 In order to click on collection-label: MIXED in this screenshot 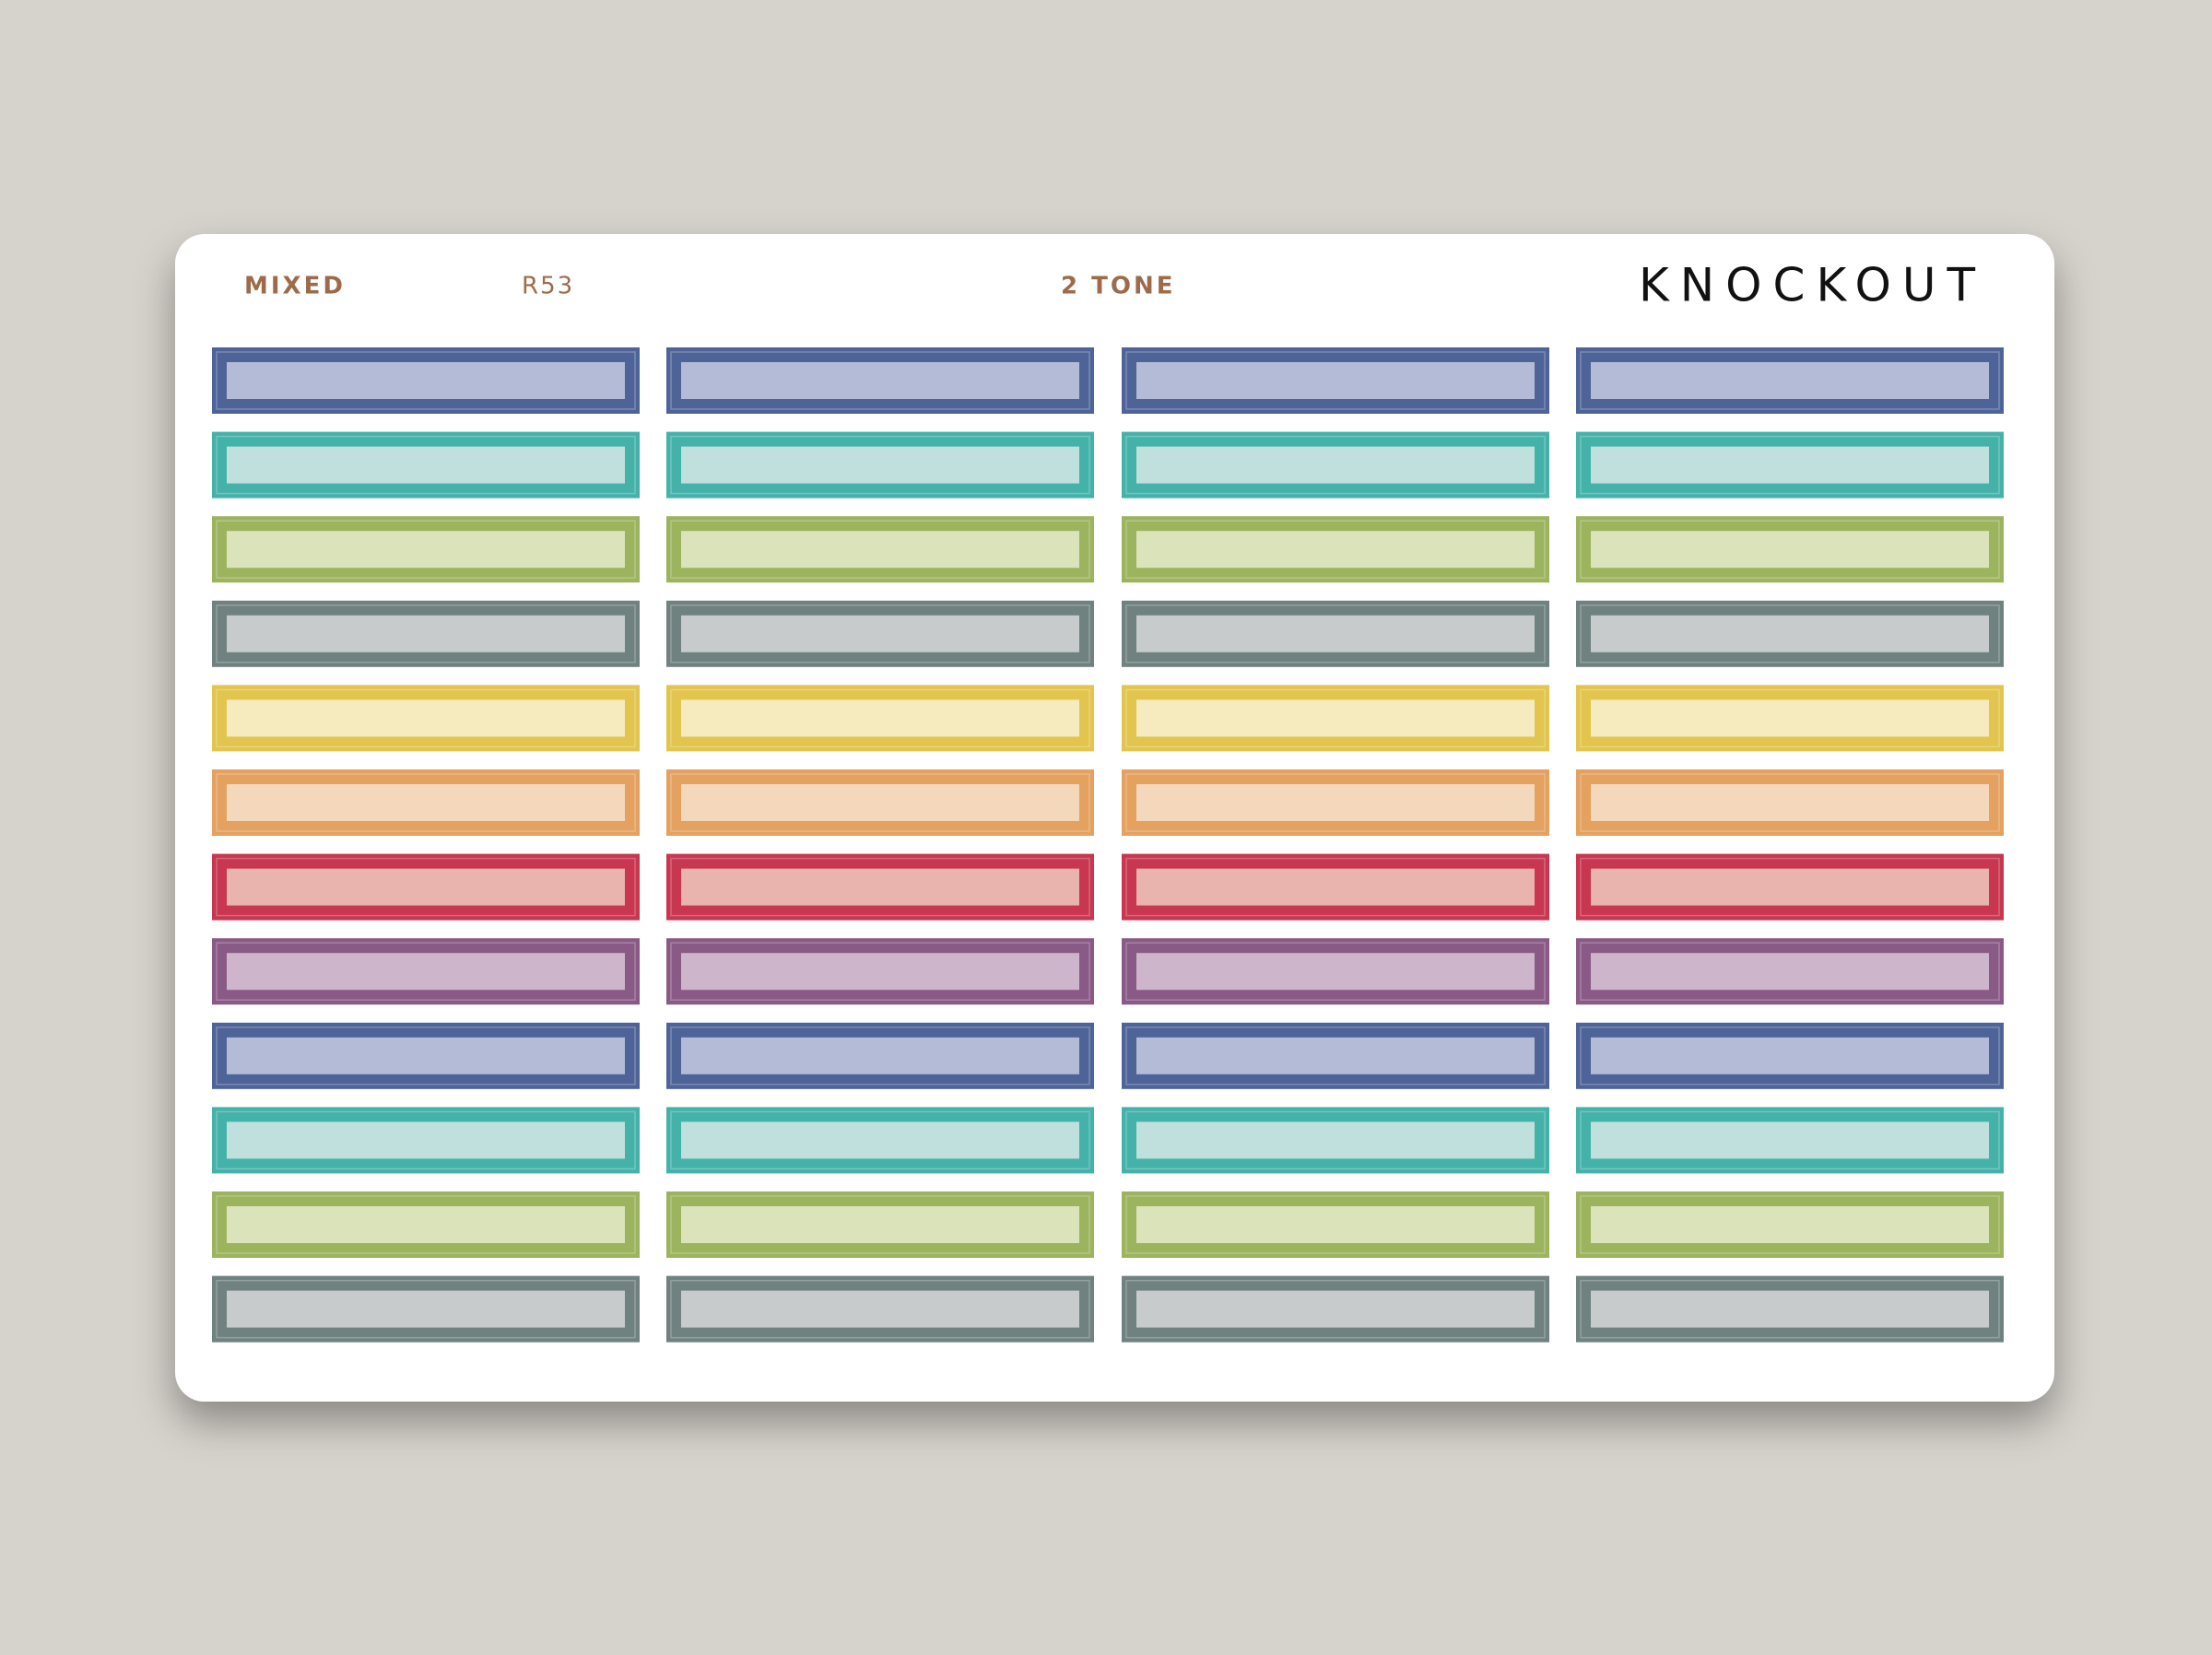, I will do `click(295, 286)`.